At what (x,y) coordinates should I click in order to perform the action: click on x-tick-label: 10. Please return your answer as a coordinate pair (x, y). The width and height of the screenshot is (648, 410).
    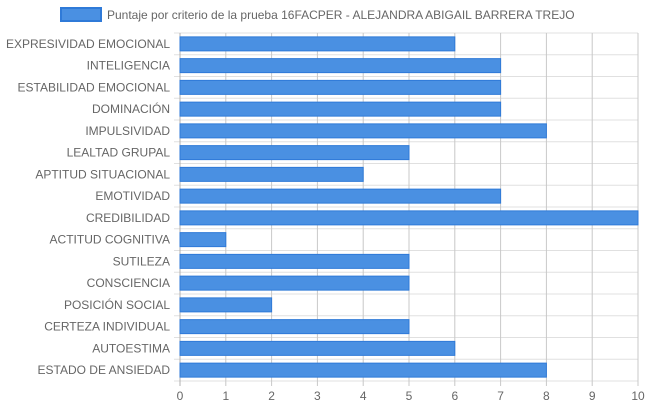
    Looking at the image, I should click on (638, 396).